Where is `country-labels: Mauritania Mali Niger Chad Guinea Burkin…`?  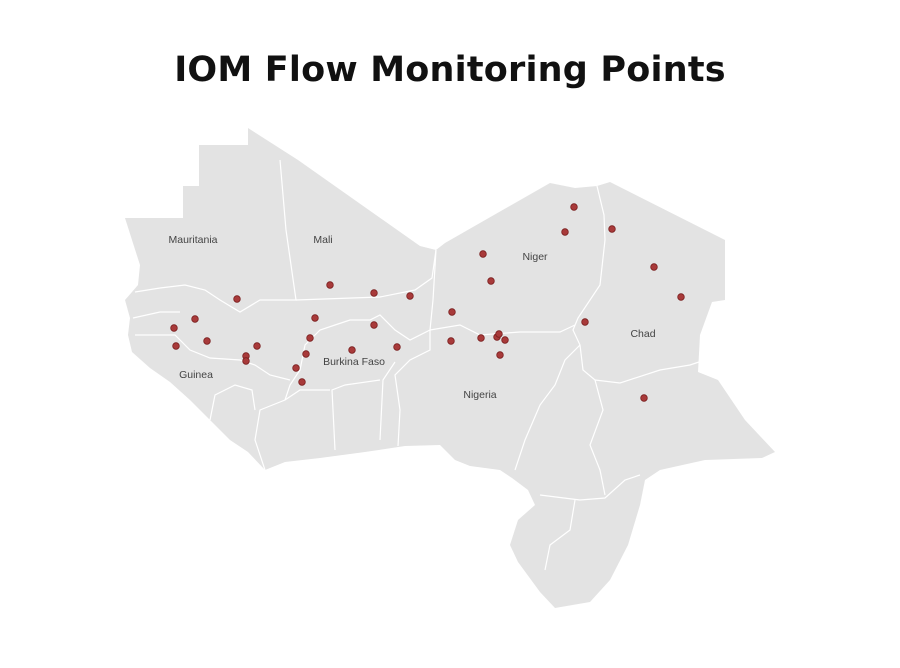
country-labels: Mauritania Mali Niger Chad Guinea Burkin… is located at coordinates (411, 317).